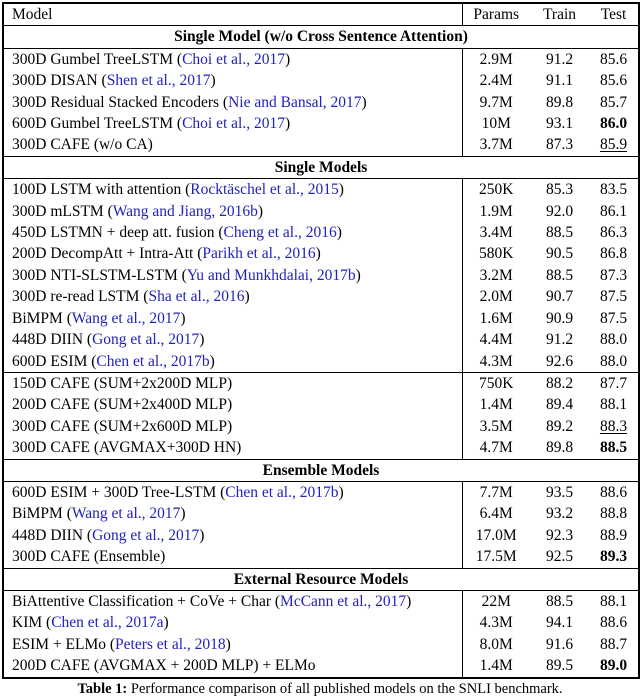 This screenshot has height=698, width=640. Describe the element at coordinates (185, 211) in the screenshot. I see `citation-link: Wang and Jiang, 2016b` at that location.